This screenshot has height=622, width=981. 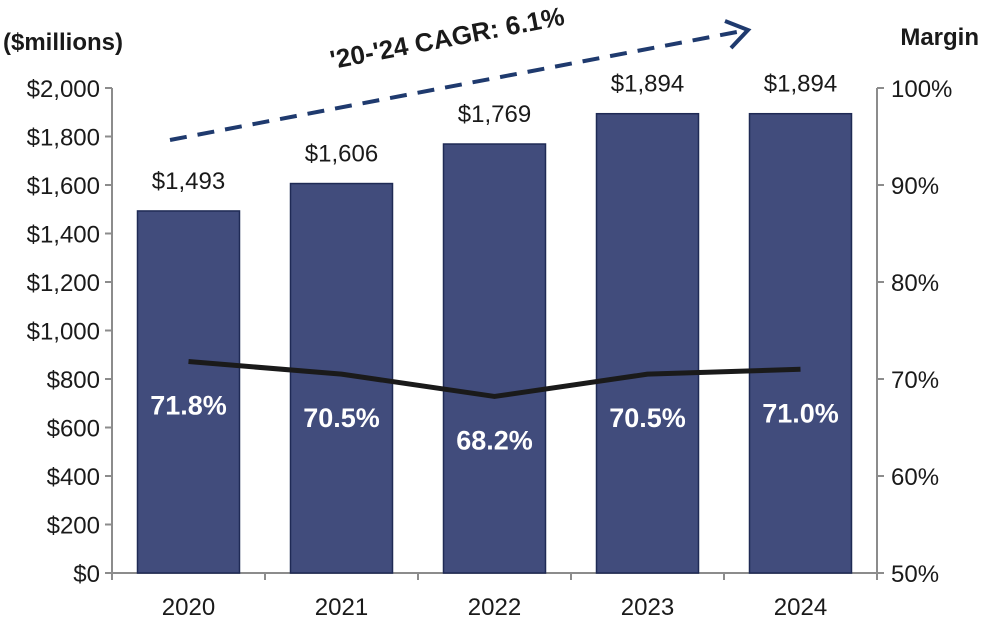 What do you see at coordinates (647, 607) in the screenshot?
I see `x-axis-tick-label: 2023` at bounding box center [647, 607].